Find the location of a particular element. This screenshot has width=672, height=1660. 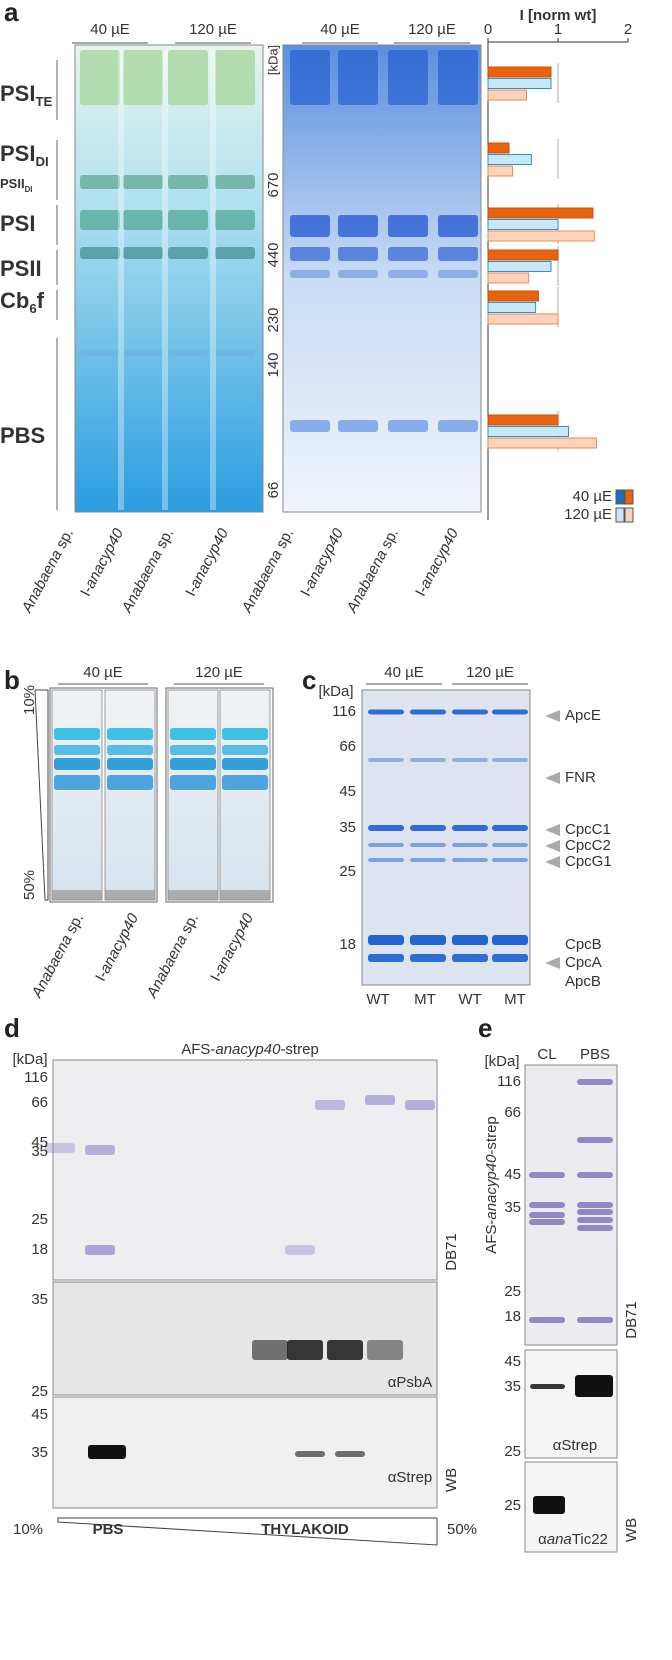

lane-label: MT is located at coordinates (515, 999).